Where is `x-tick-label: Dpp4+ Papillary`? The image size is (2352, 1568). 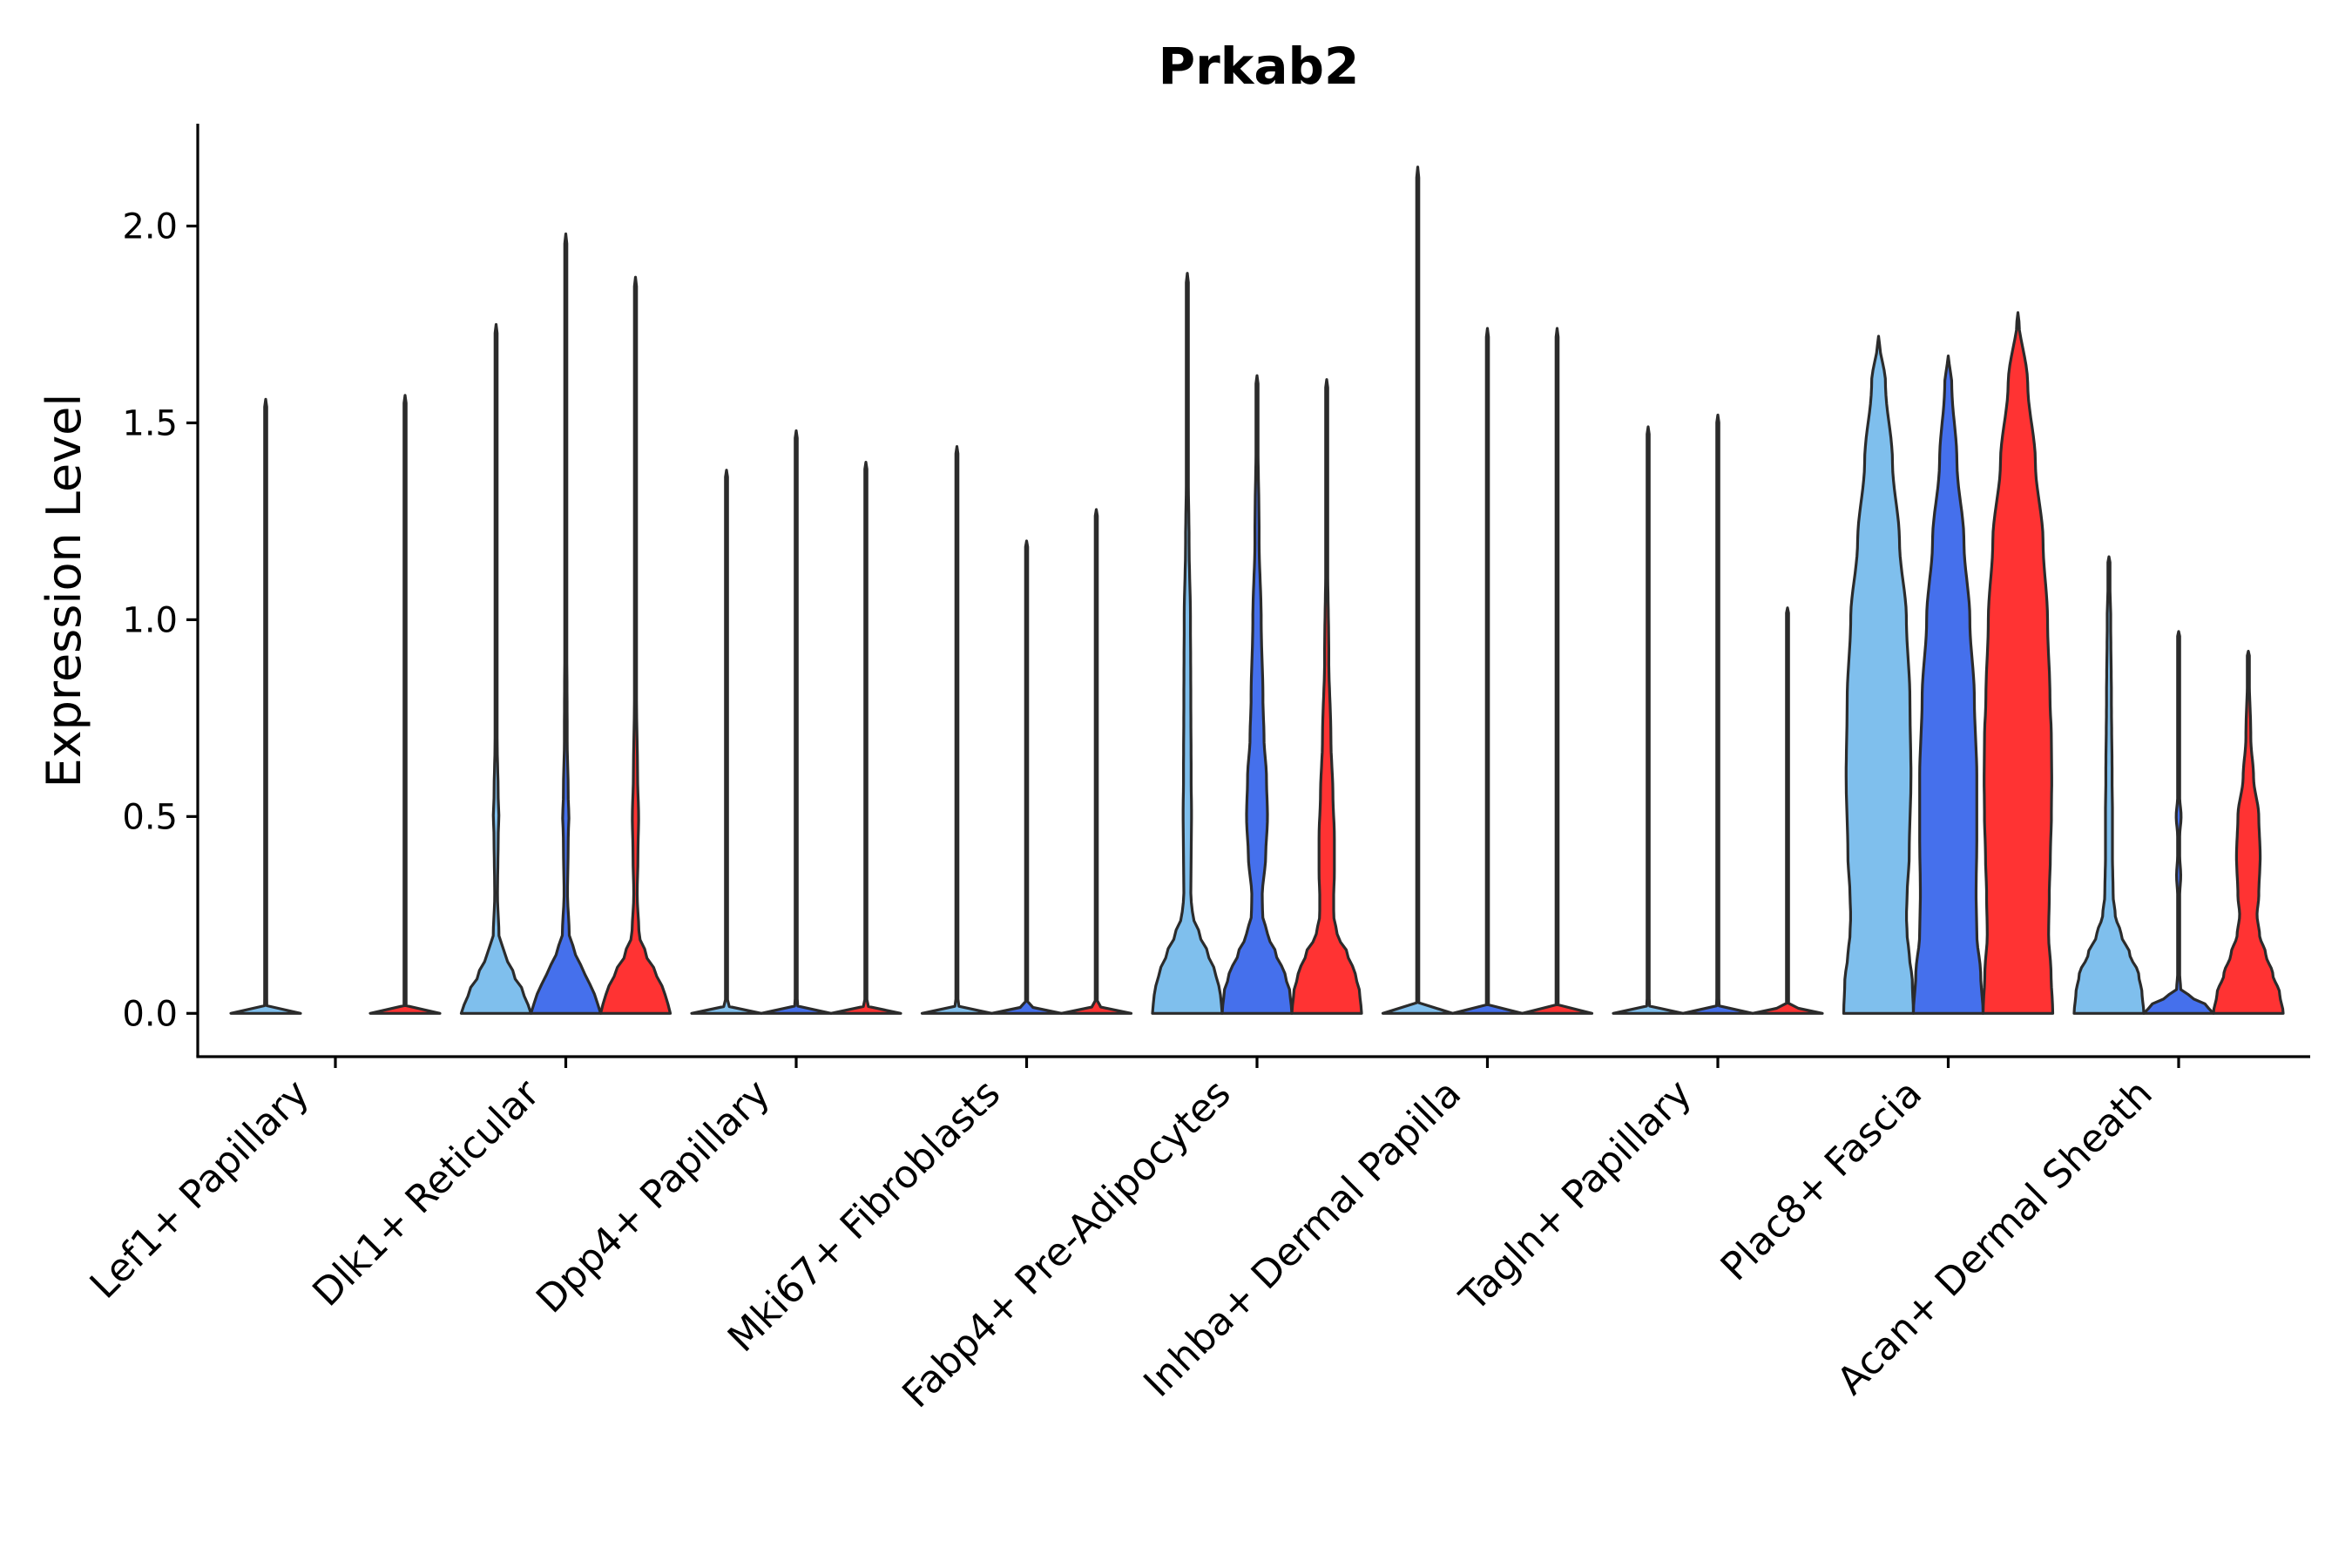
x-tick-label: Dpp4+ Papillary is located at coordinates (653, 1196).